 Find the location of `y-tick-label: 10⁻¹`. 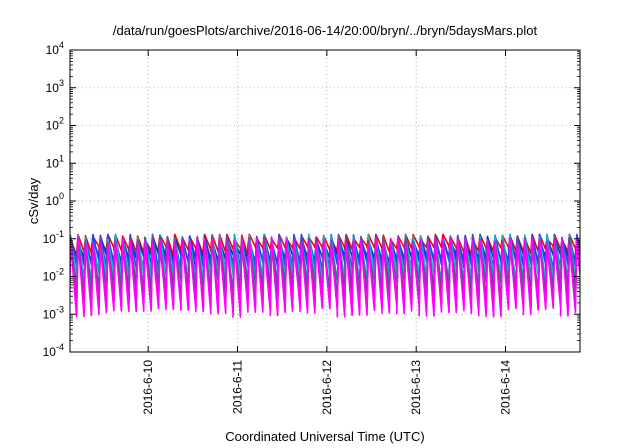

y-tick-label: 10⁻¹ is located at coordinates (53, 237).